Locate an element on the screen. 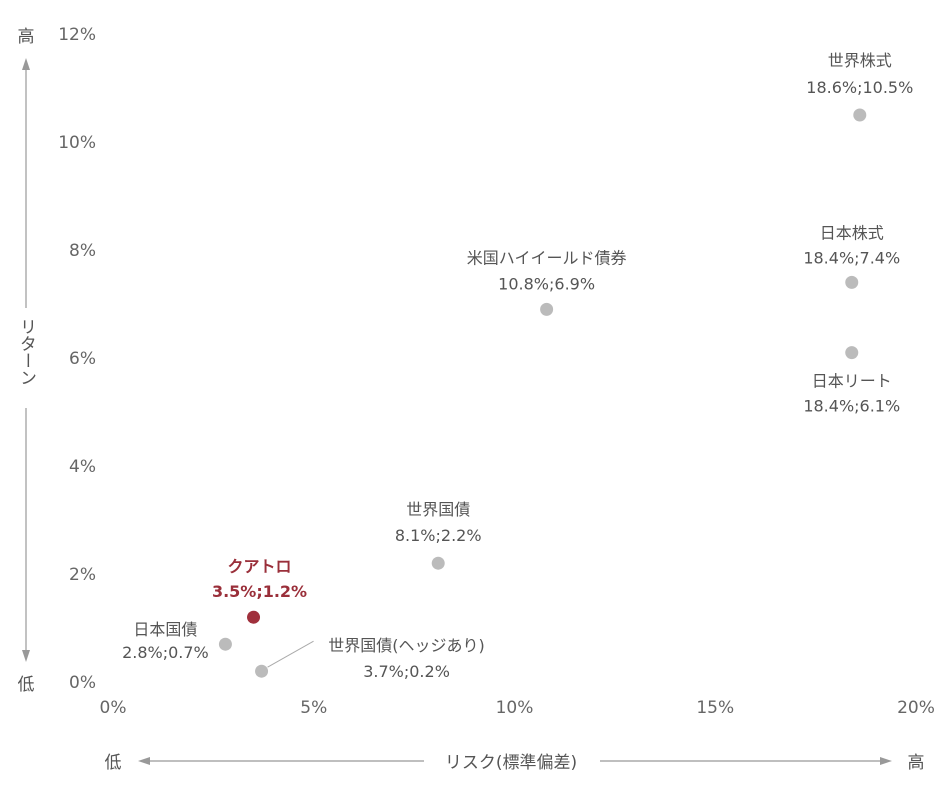  x-tick-label: 15% is located at coordinates (715, 708).